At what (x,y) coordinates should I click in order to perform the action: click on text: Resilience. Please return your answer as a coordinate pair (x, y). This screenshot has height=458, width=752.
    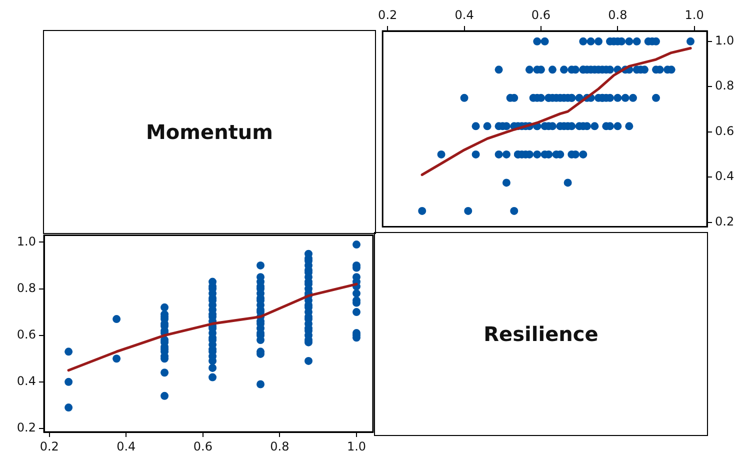
    Looking at the image, I should click on (541, 334).